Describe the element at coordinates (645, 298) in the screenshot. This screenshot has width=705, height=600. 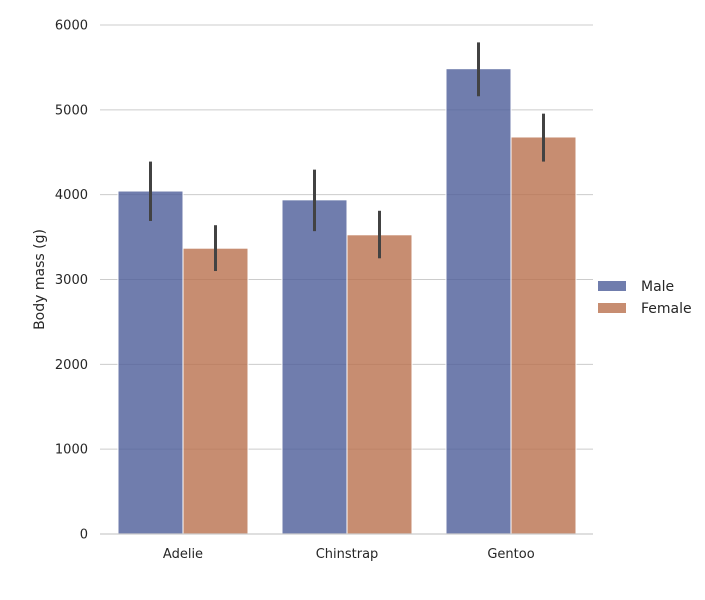
I see `legend: Male Female` at that location.